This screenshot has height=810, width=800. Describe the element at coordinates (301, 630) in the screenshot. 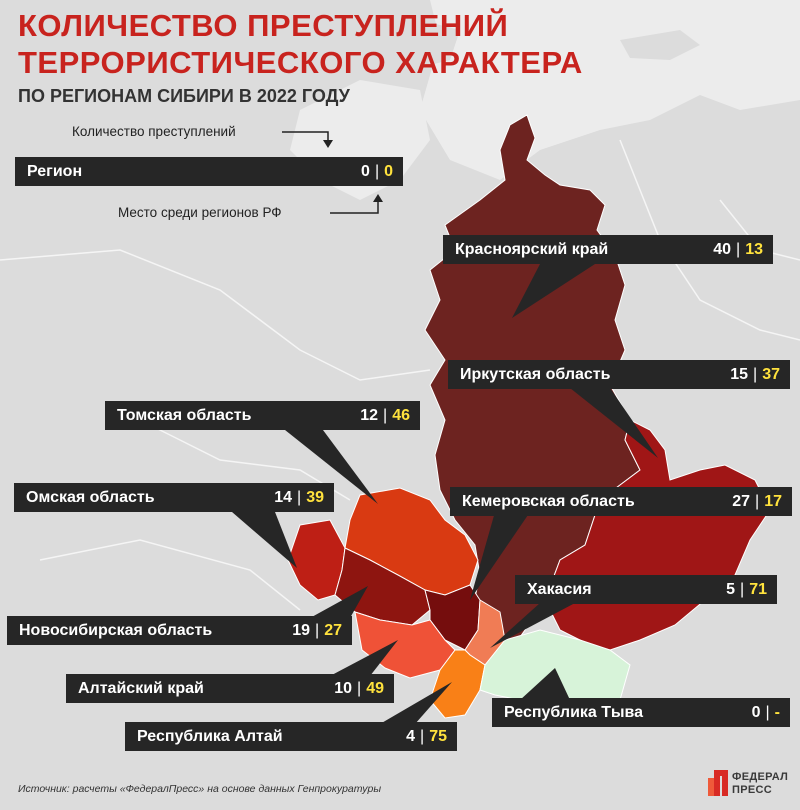

I see `region-count: 19` at that location.